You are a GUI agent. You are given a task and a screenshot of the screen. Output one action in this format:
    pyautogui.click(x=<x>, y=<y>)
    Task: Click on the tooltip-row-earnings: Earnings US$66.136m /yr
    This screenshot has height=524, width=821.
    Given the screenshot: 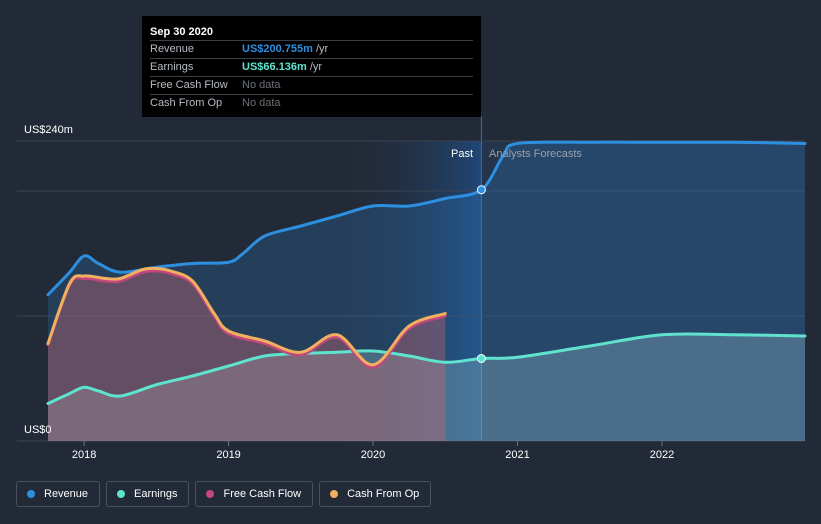 What is the action you would take?
    pyautogui.click(x=311, y=67)
    